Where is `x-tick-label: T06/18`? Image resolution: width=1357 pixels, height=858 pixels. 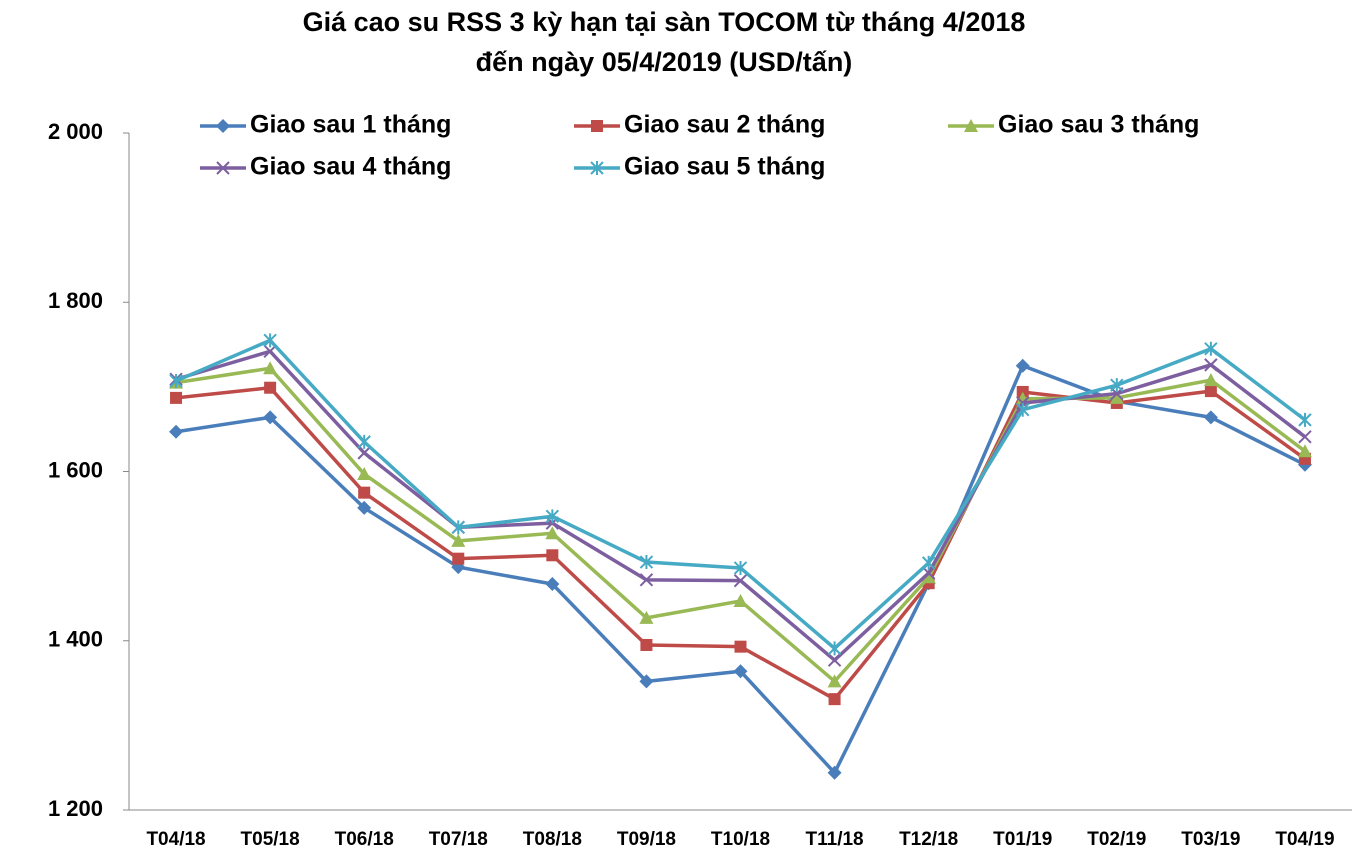 x-tick-label: T06/18 is located at coordinates (364, 839).